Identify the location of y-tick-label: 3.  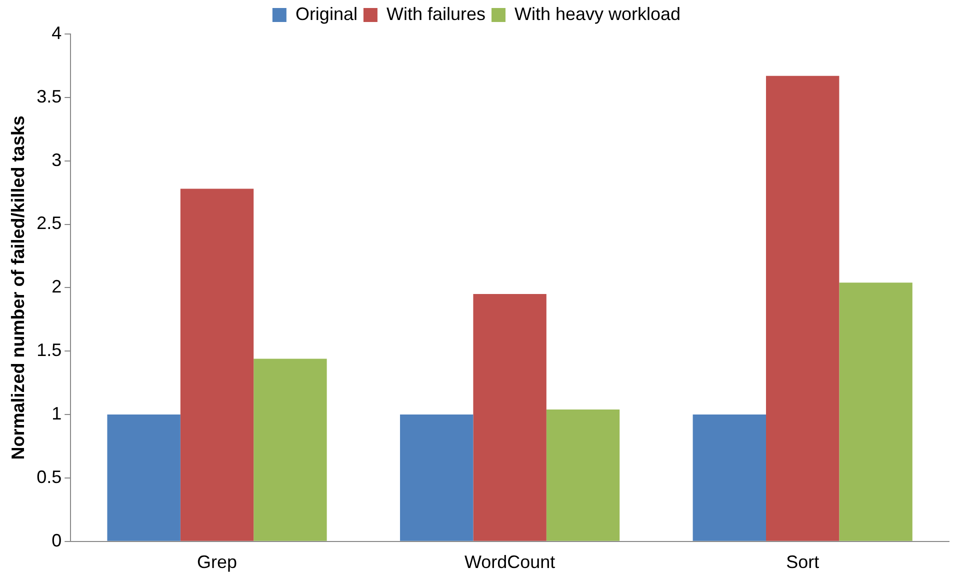
(57, 160).